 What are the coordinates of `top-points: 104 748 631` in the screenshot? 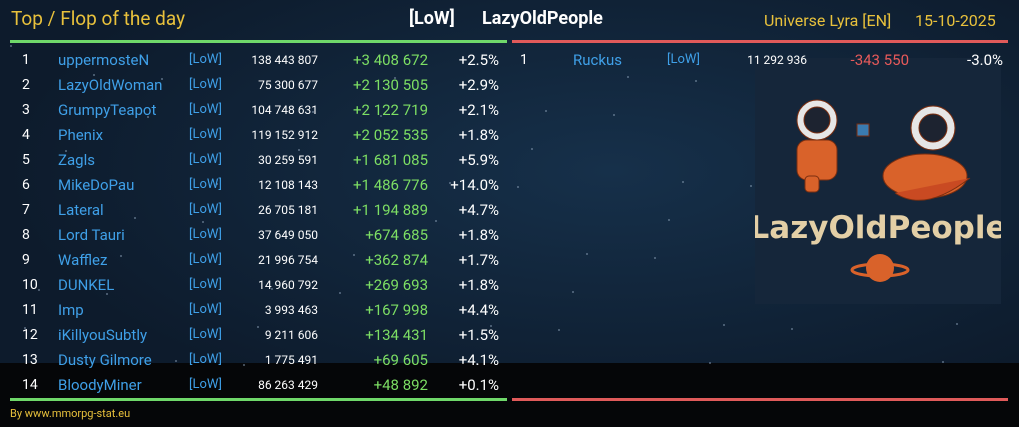 It's located at (284, 110).